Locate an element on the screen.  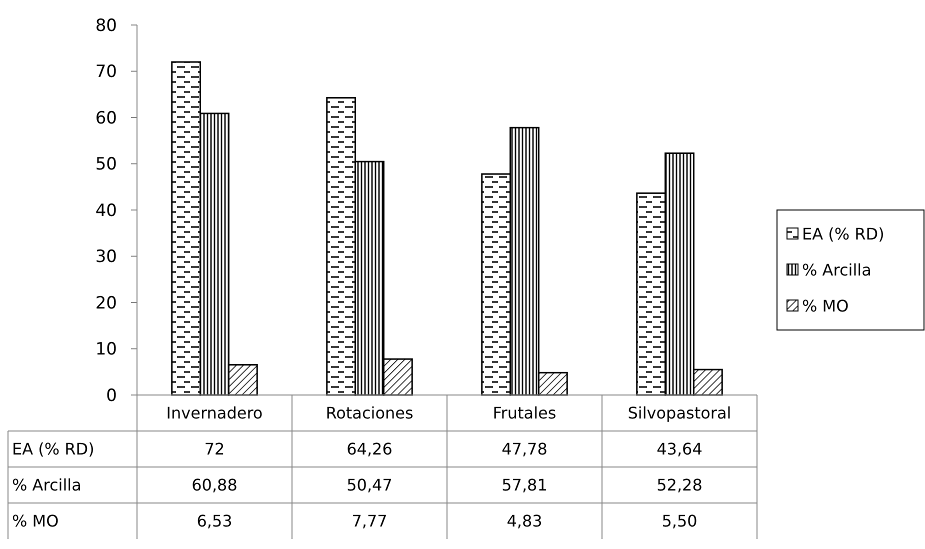
data-label: 7,77 is located at coordinates (370, 521).